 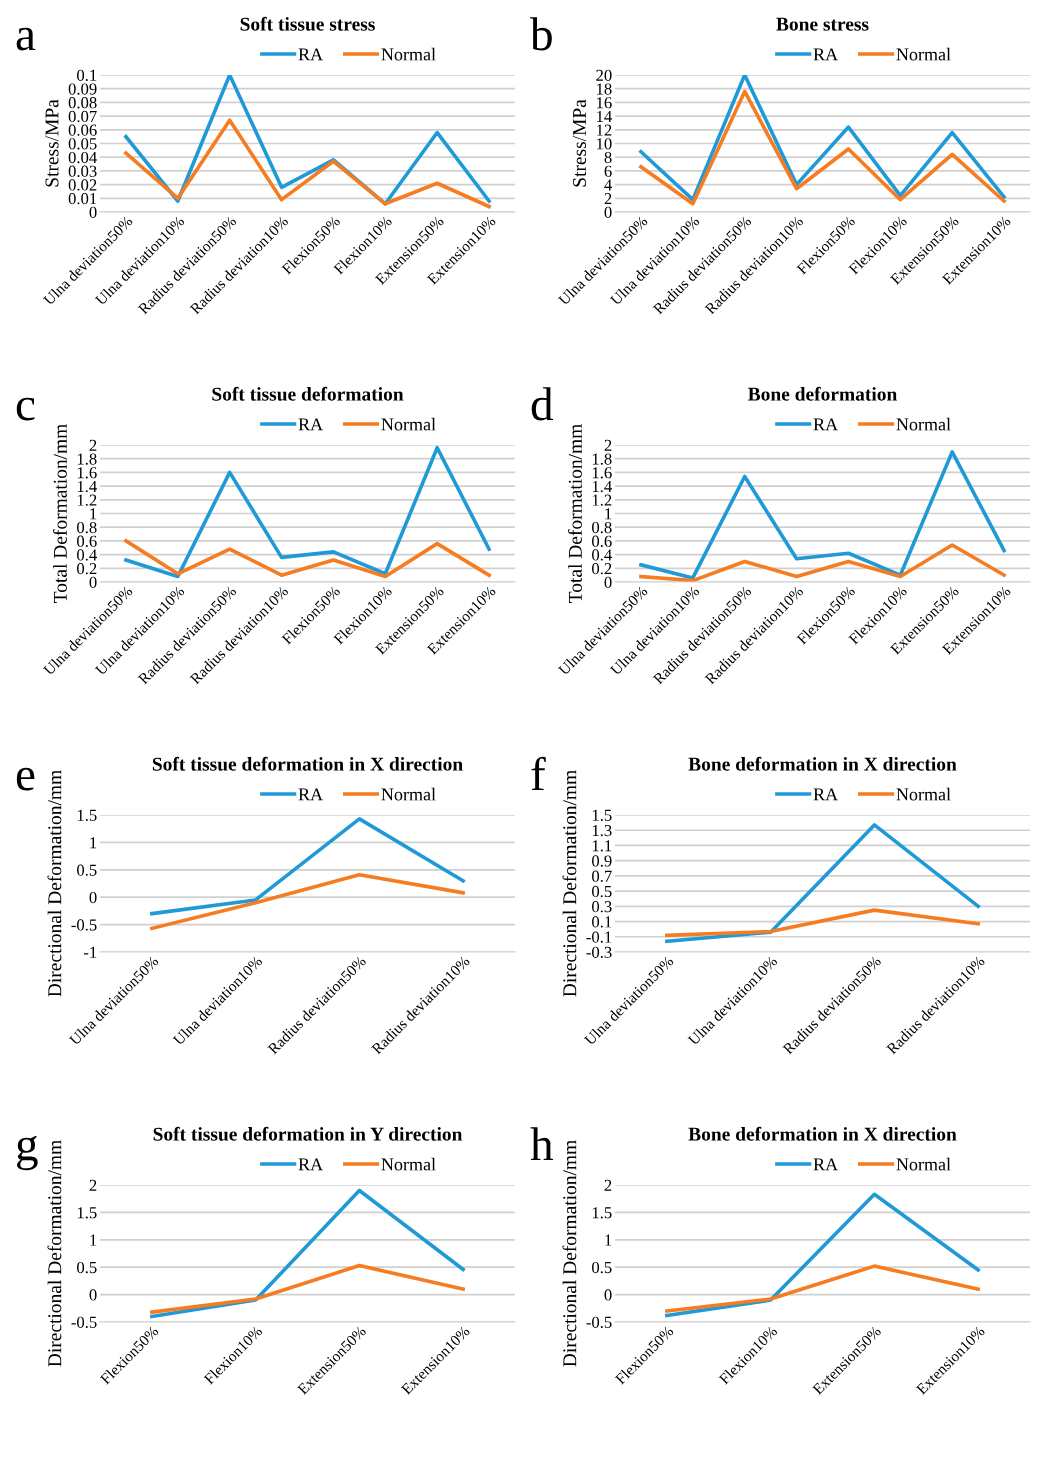 I want to click on y-tick-label: 1.6, so click(x=602, y=473).